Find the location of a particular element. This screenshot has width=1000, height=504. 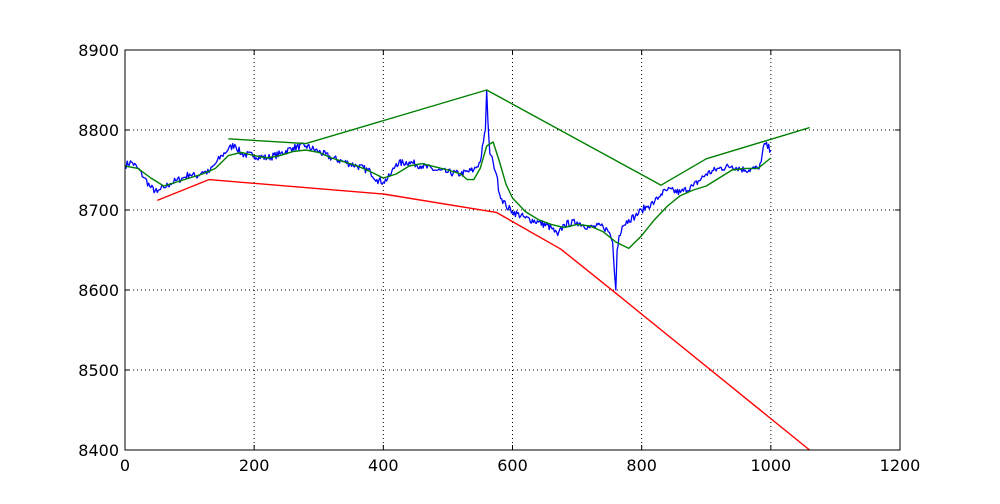

x-tick-label: 400 is located at coordinates (383, 465).